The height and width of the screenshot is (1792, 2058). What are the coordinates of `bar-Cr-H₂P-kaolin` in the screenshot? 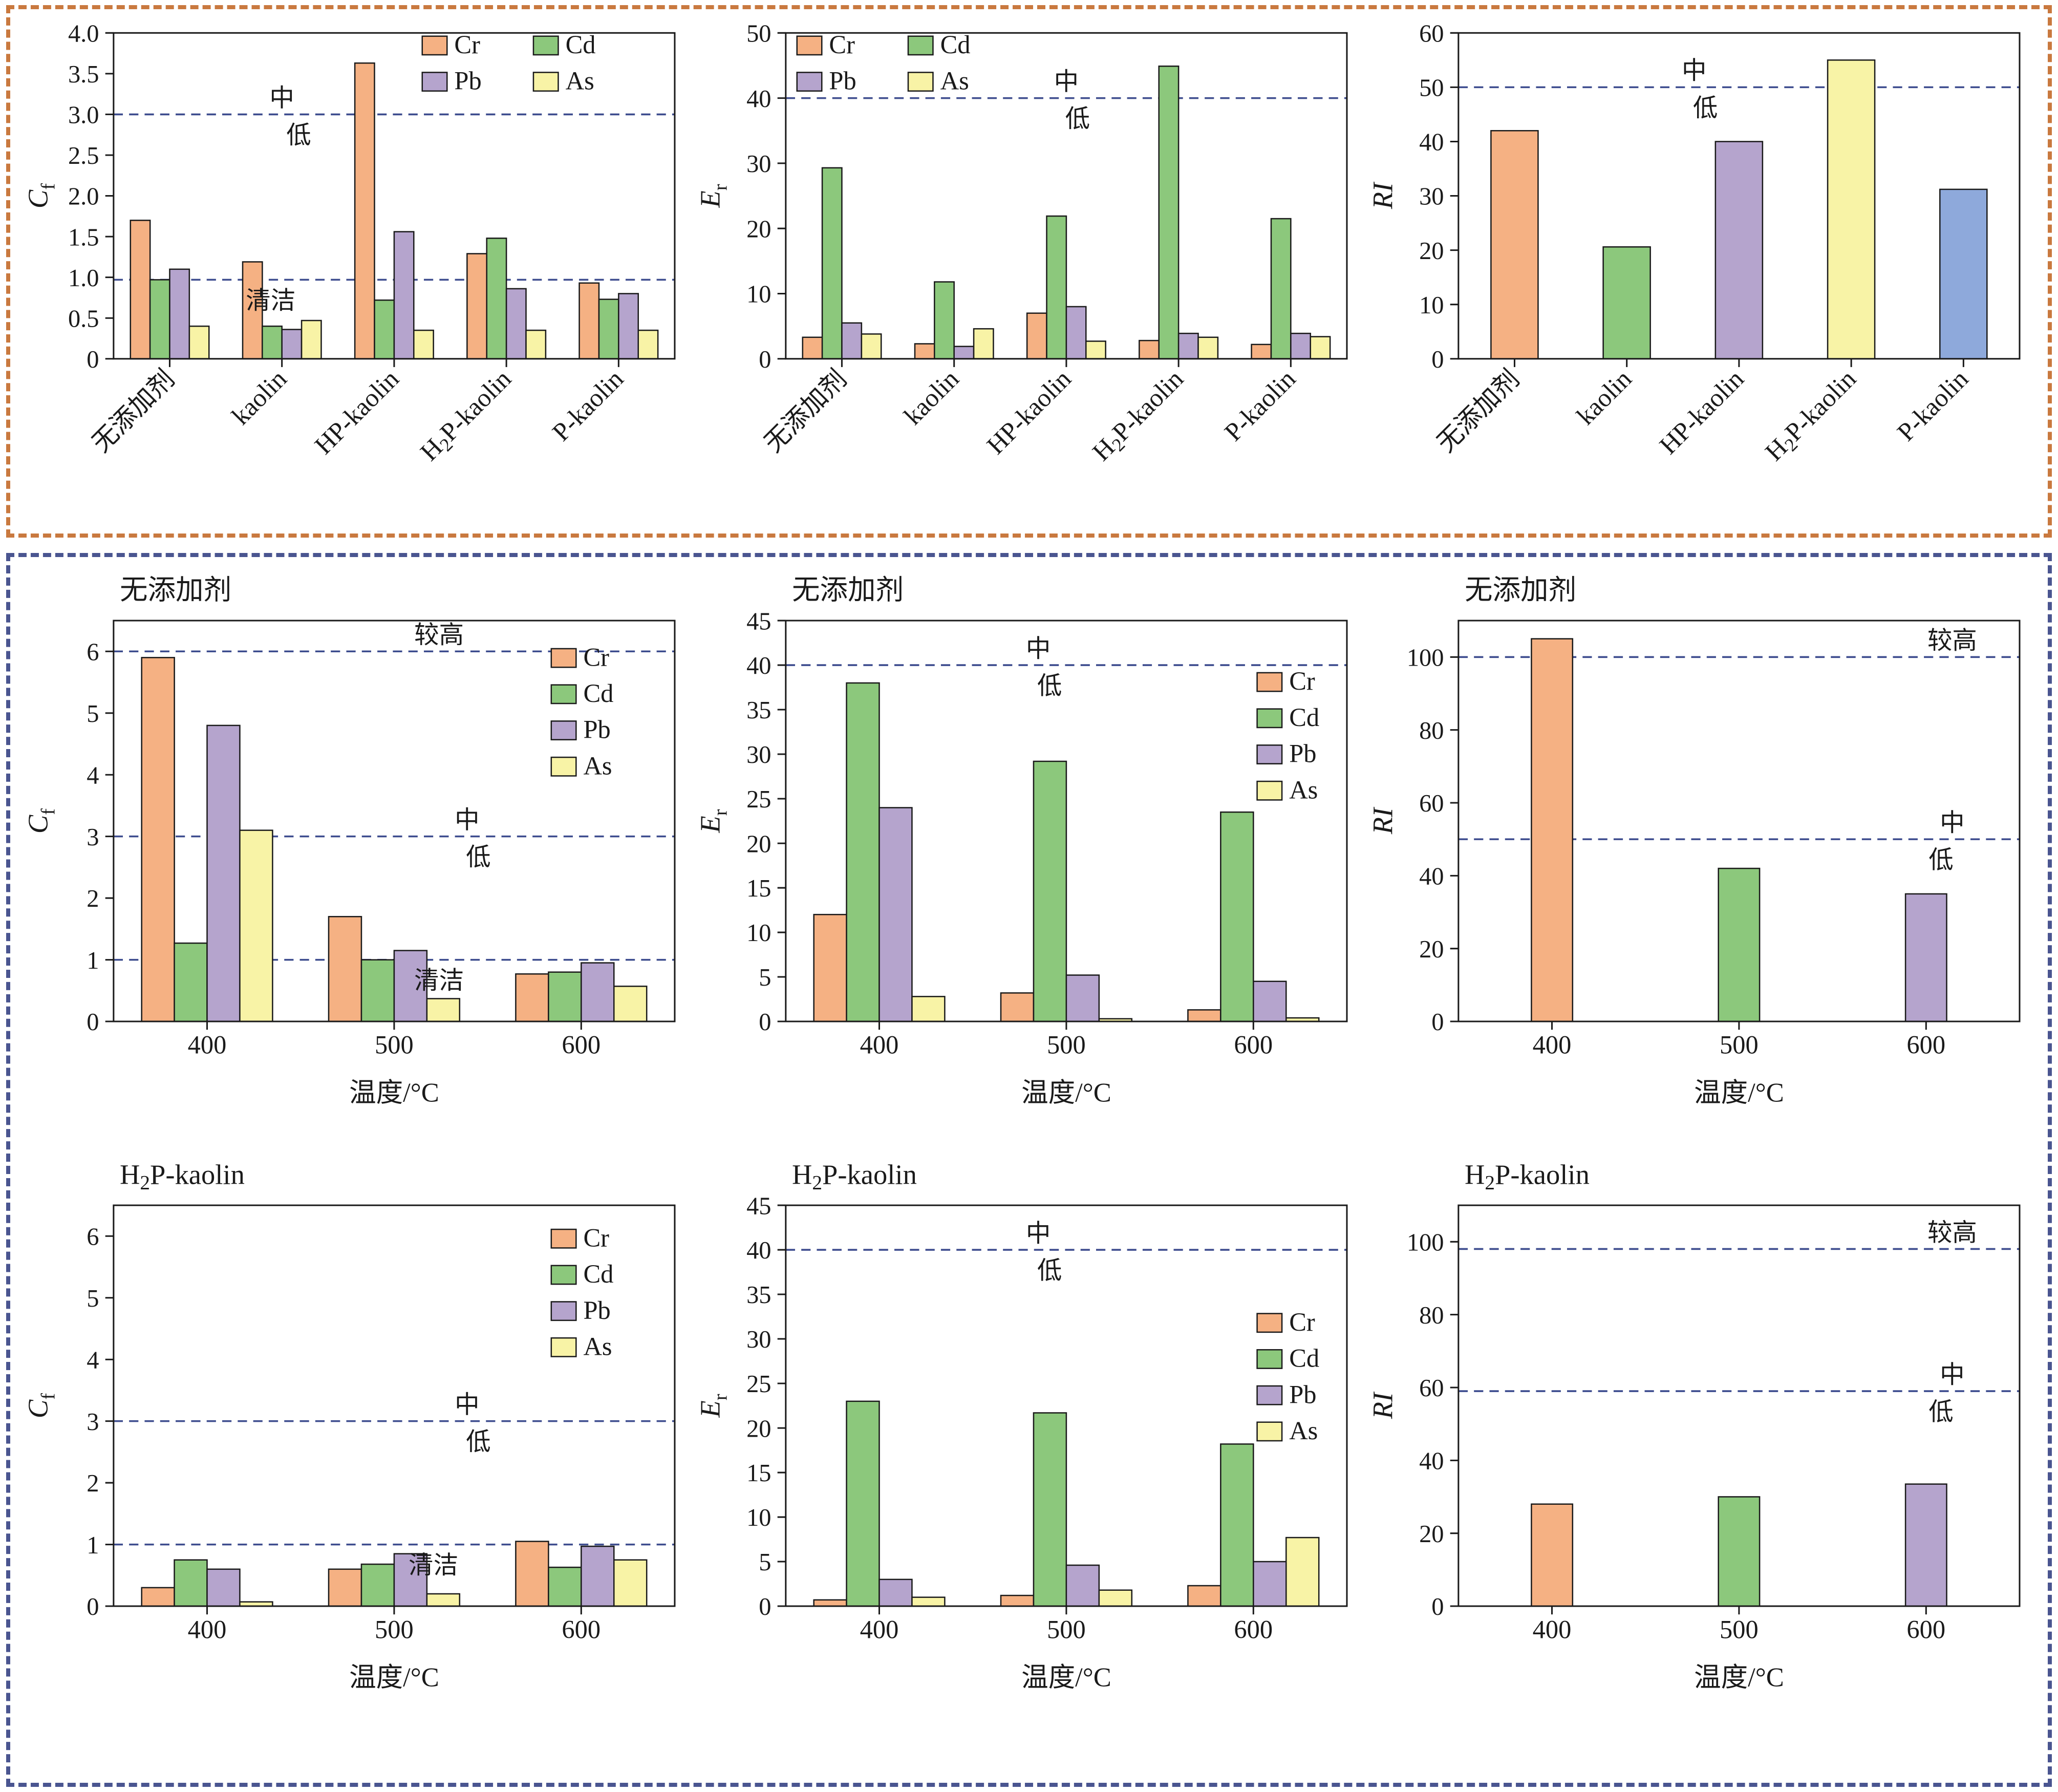 It's located at (1149, 349).